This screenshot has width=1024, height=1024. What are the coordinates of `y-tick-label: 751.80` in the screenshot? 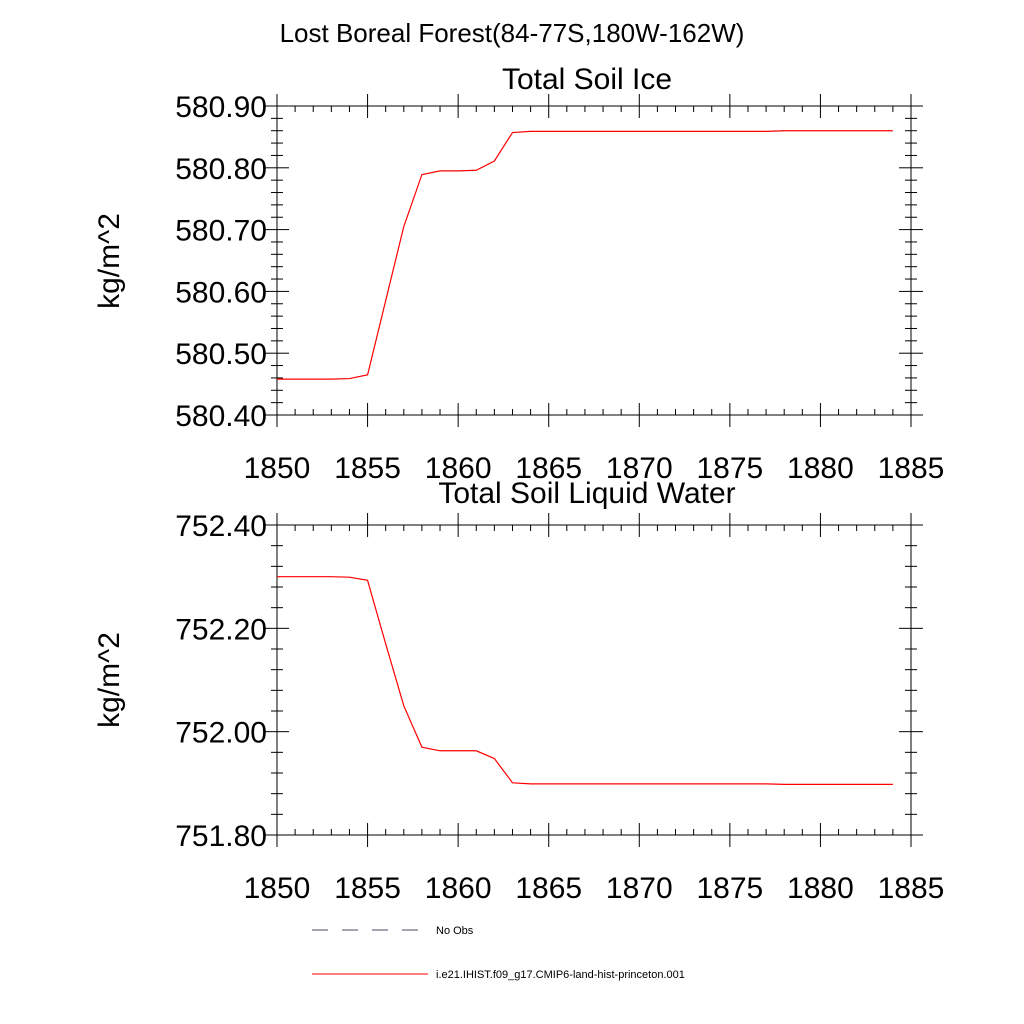 It's located at (221, 836).